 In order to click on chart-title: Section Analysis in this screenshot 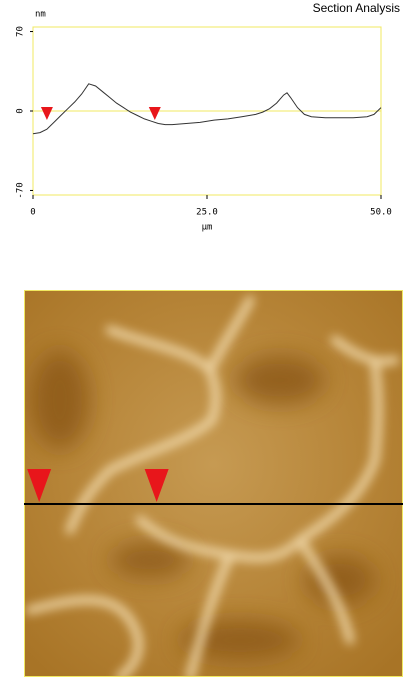, I will do `click(356, 8)`.